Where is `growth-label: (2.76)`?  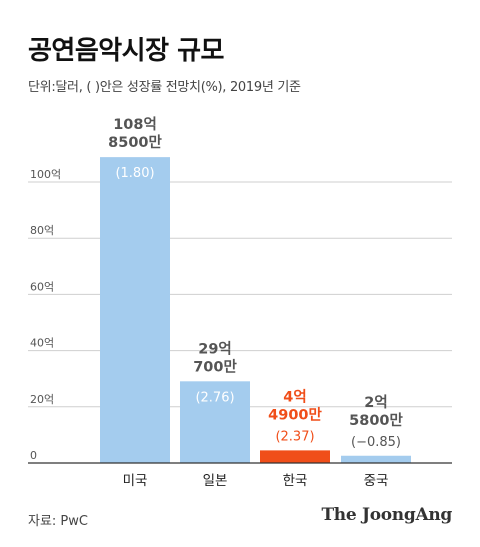 growth-label: (2.76) is located at coordinates (214, 397).